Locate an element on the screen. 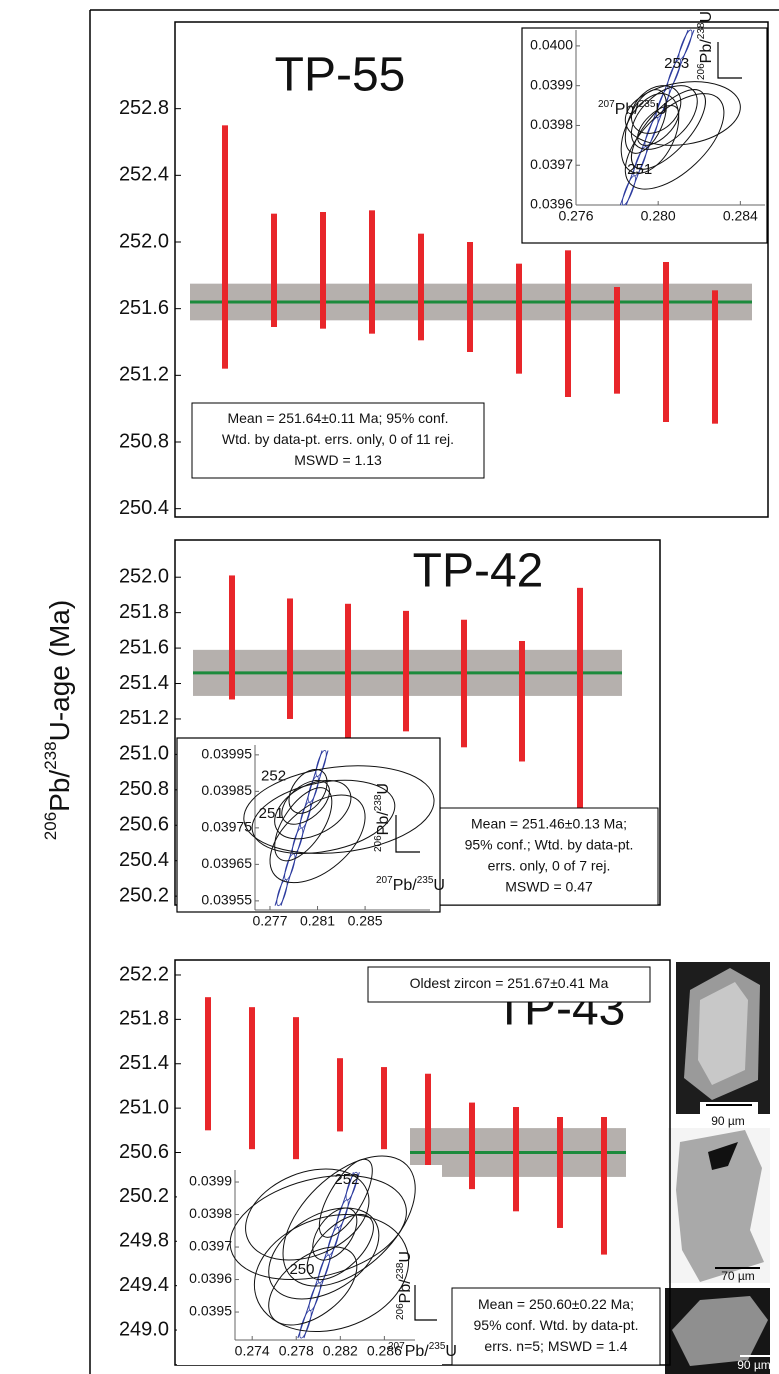 This screenshot has height=1374, width=779. age-label: 251 is located at coordinates (639, 169).